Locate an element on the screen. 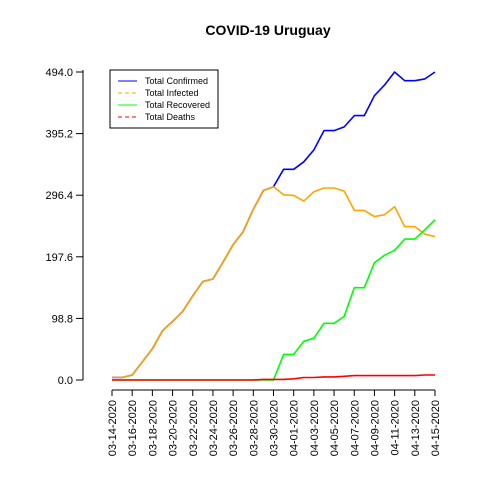  y-tick-label: 98.8 is located at coordinates (62, 319).